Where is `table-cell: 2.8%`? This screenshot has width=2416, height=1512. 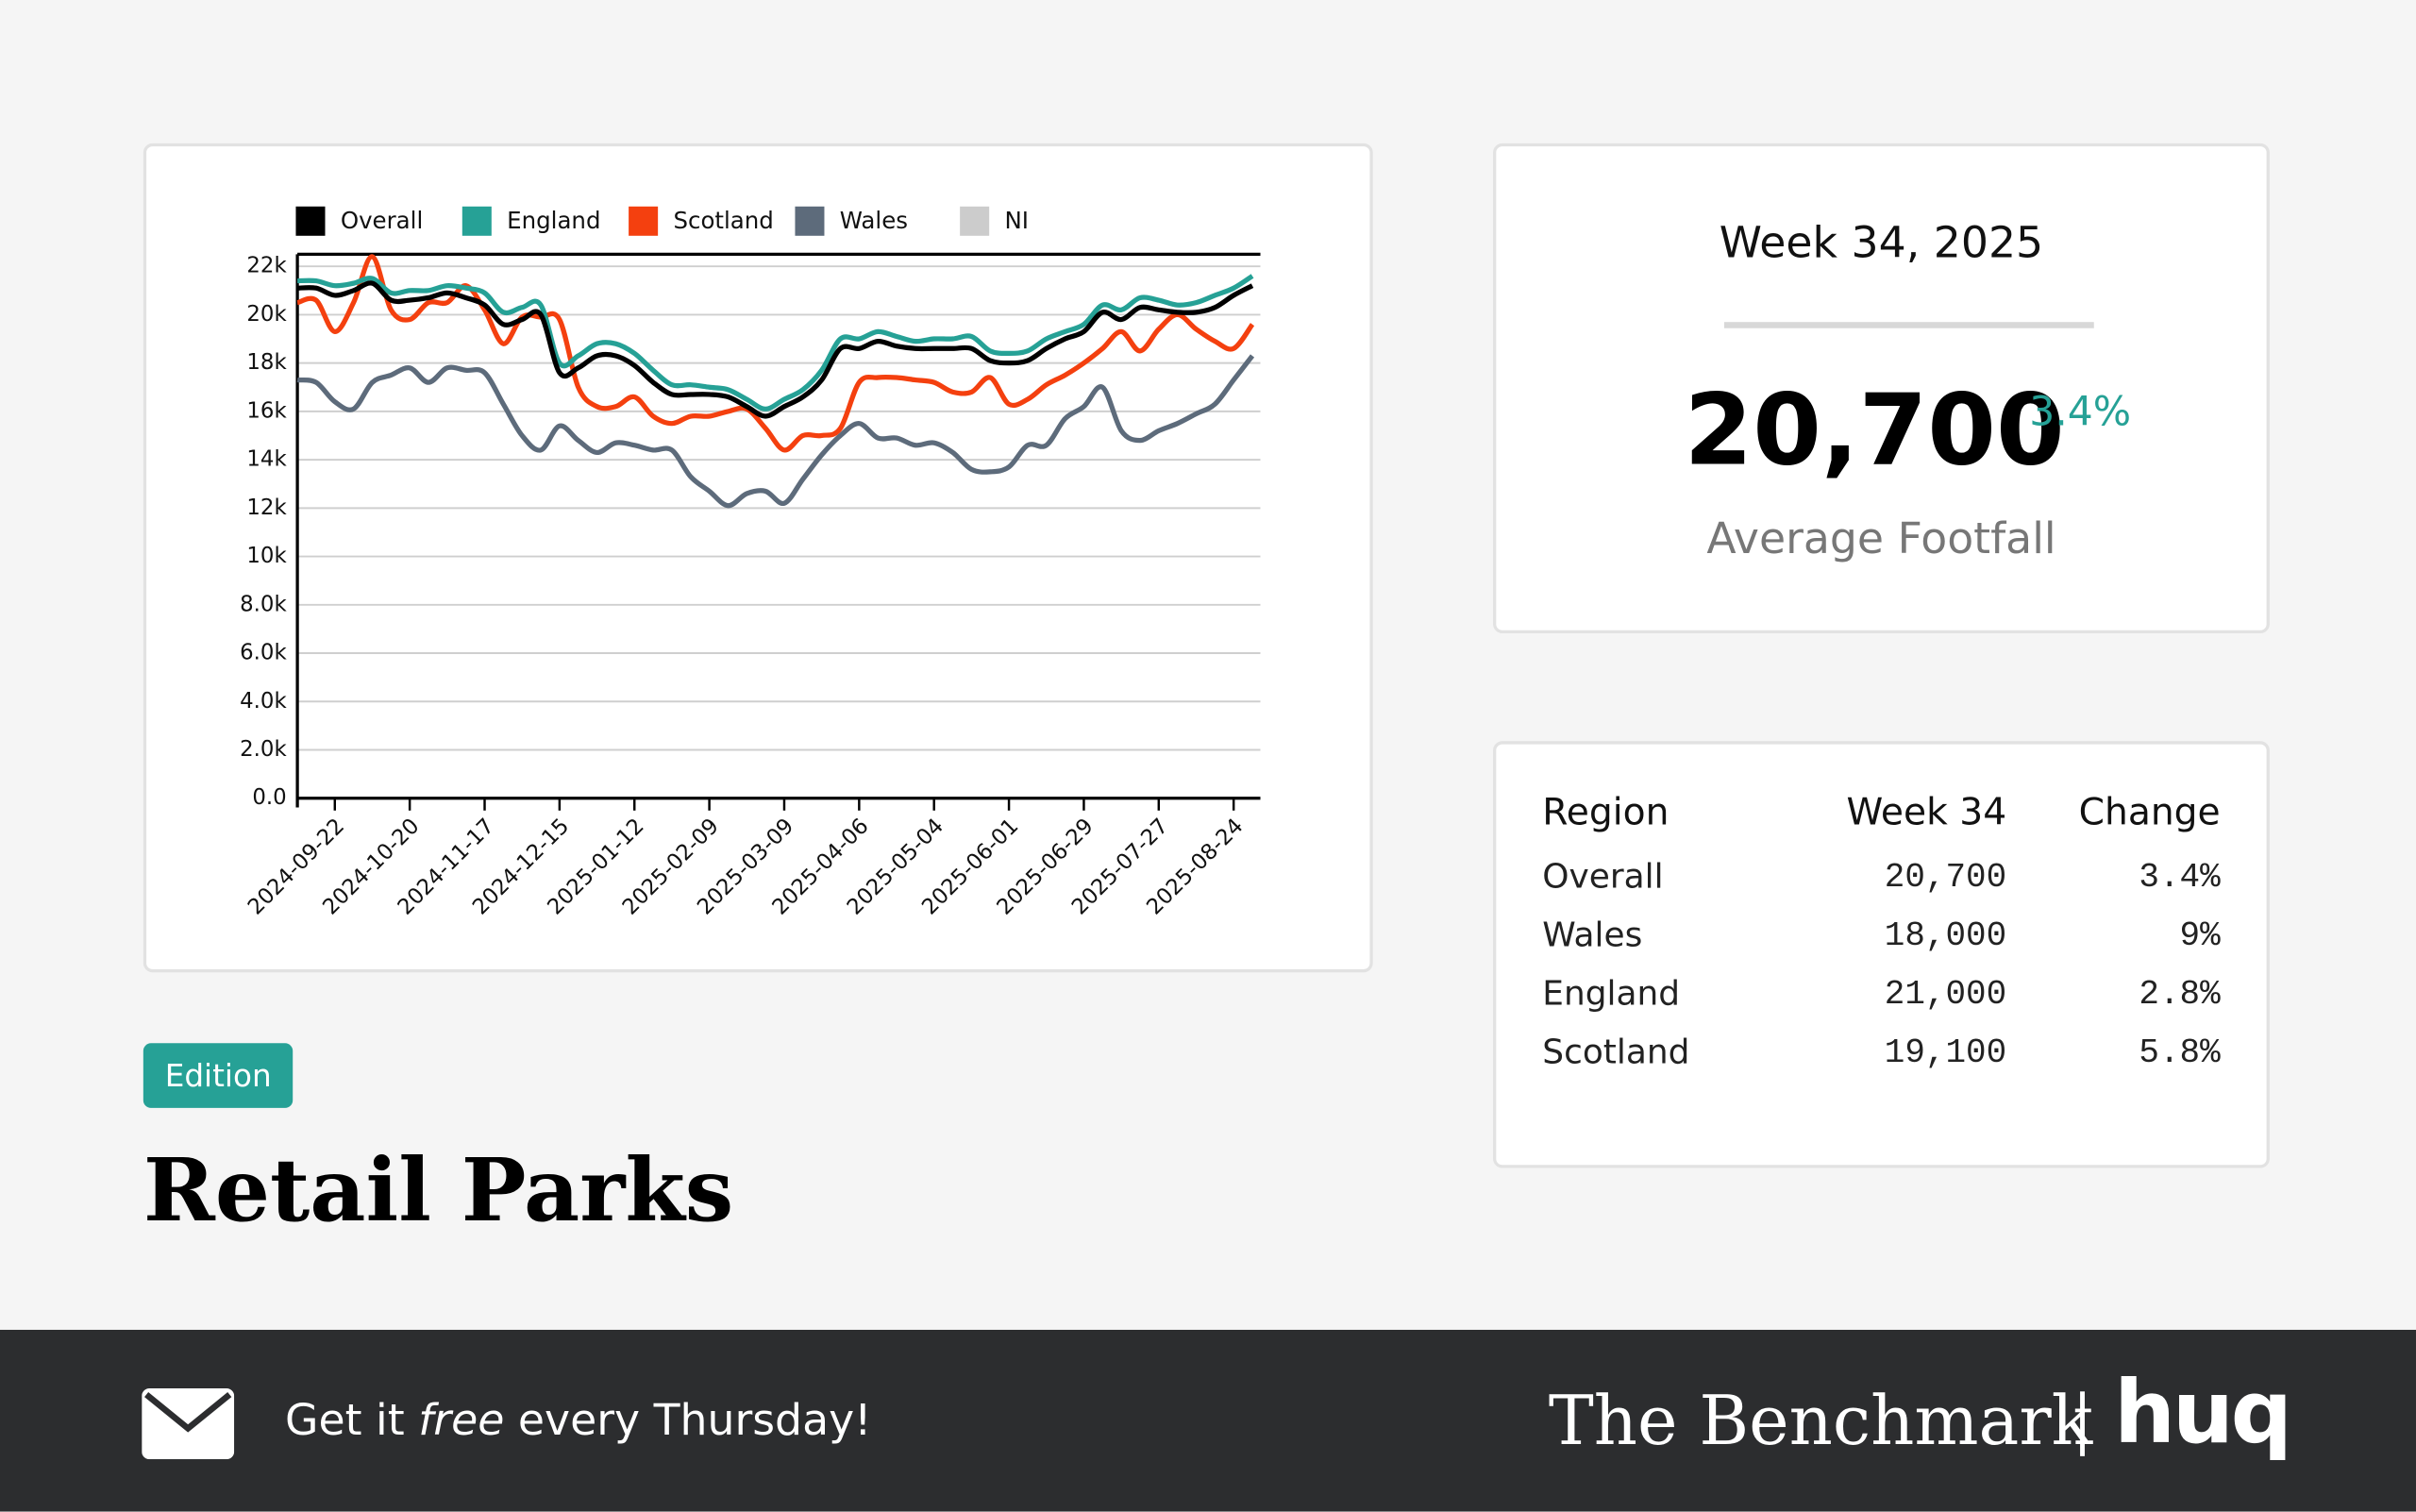 table-cell: 2.8% is located at coordinates (2180, 995).